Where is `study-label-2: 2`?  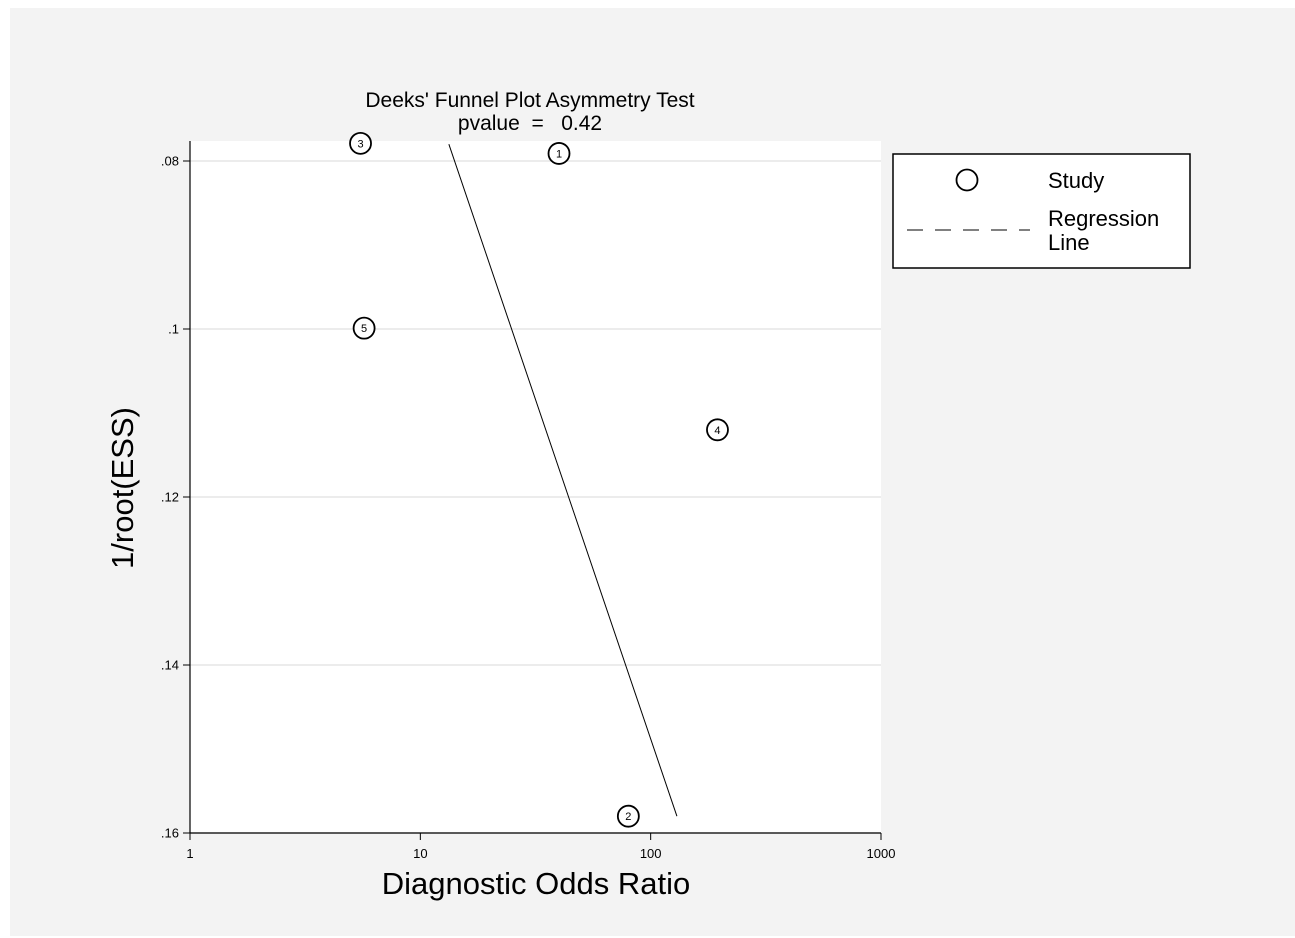
study-label-2: 2 is located at coordinates (628, 817).